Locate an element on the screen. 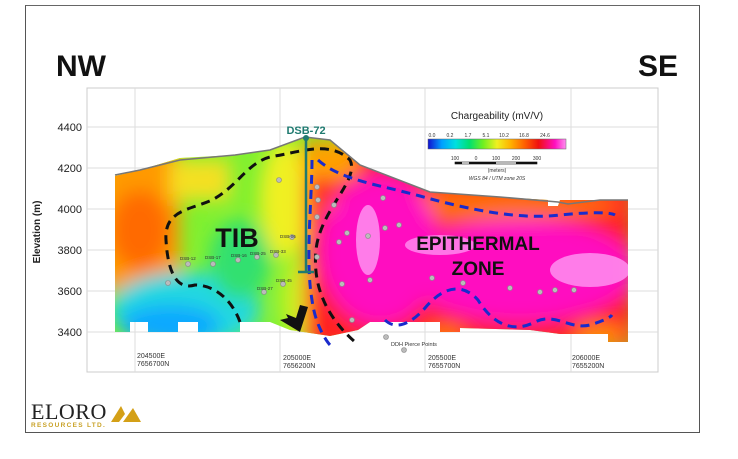 The height and width of the screenshot is (459, 738). legend-tick: 0.0 is located at coordinates (432, 136).